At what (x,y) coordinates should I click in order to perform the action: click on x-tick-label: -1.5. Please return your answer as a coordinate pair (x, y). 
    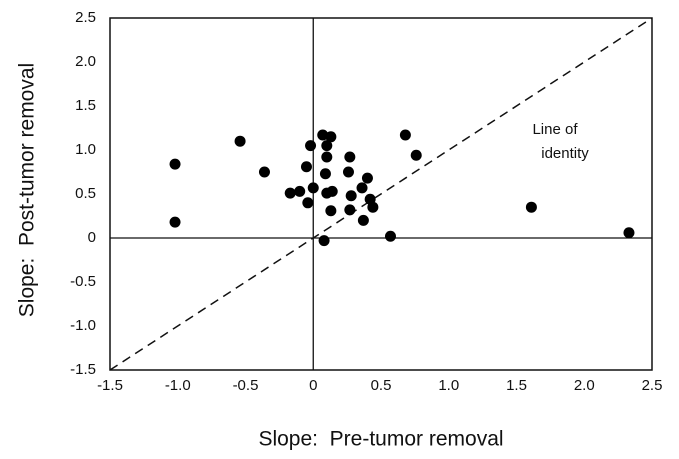
    Looking at the image, I should click on (110, 385).